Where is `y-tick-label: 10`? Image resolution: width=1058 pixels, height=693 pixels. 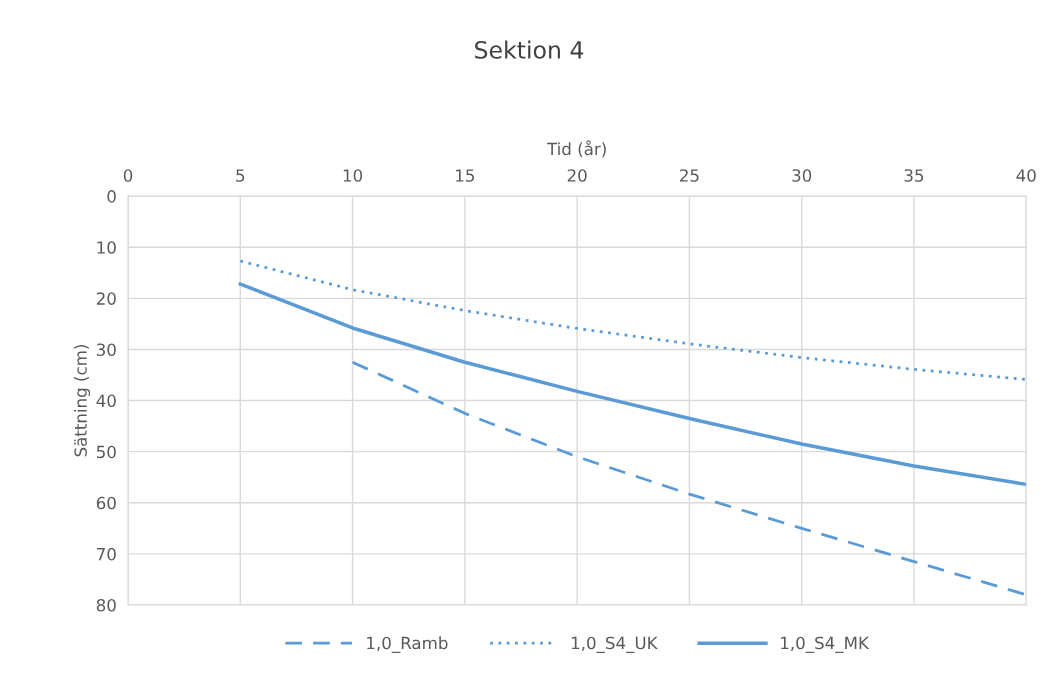
y-tick-label: 10 is located at coordinates (106, 247).